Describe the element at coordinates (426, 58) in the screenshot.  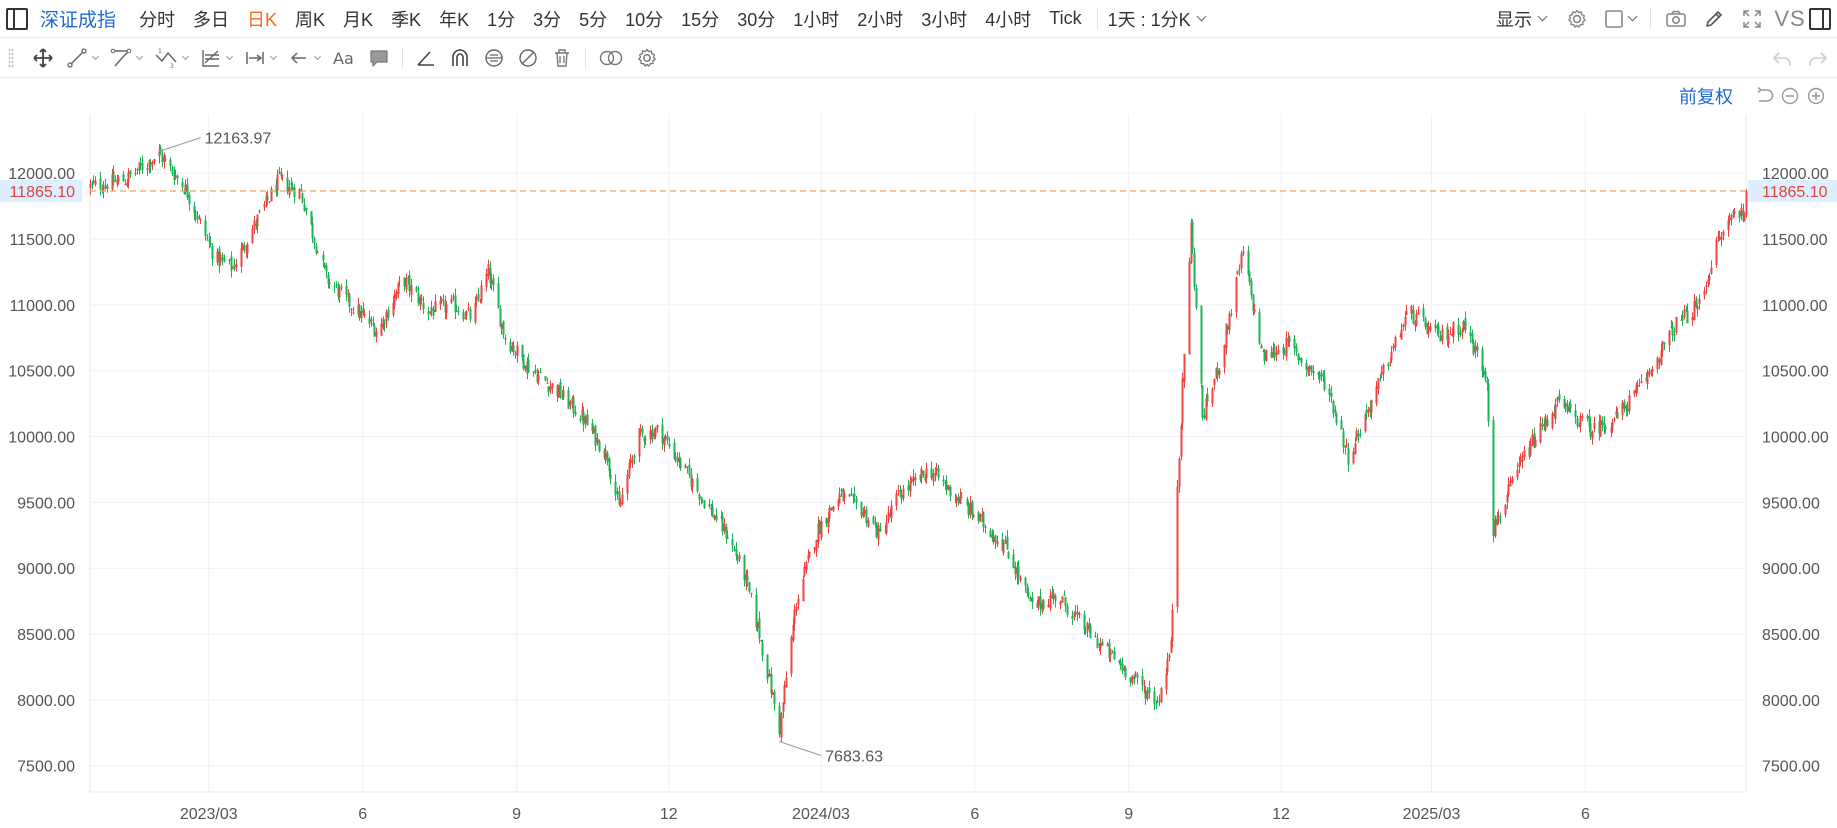
I see `angle-tool` at that location.